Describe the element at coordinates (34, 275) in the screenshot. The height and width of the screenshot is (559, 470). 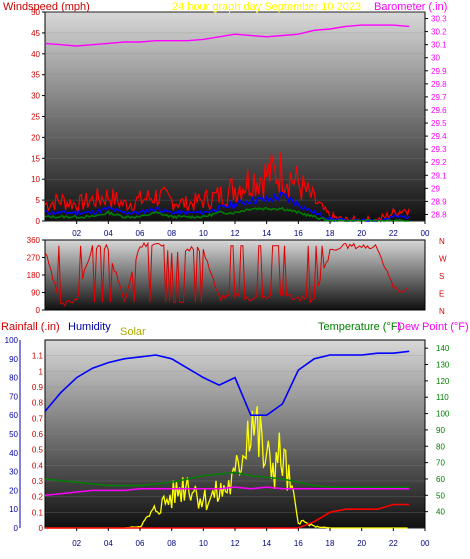
I see `direction-tick-label: 180` at that location.